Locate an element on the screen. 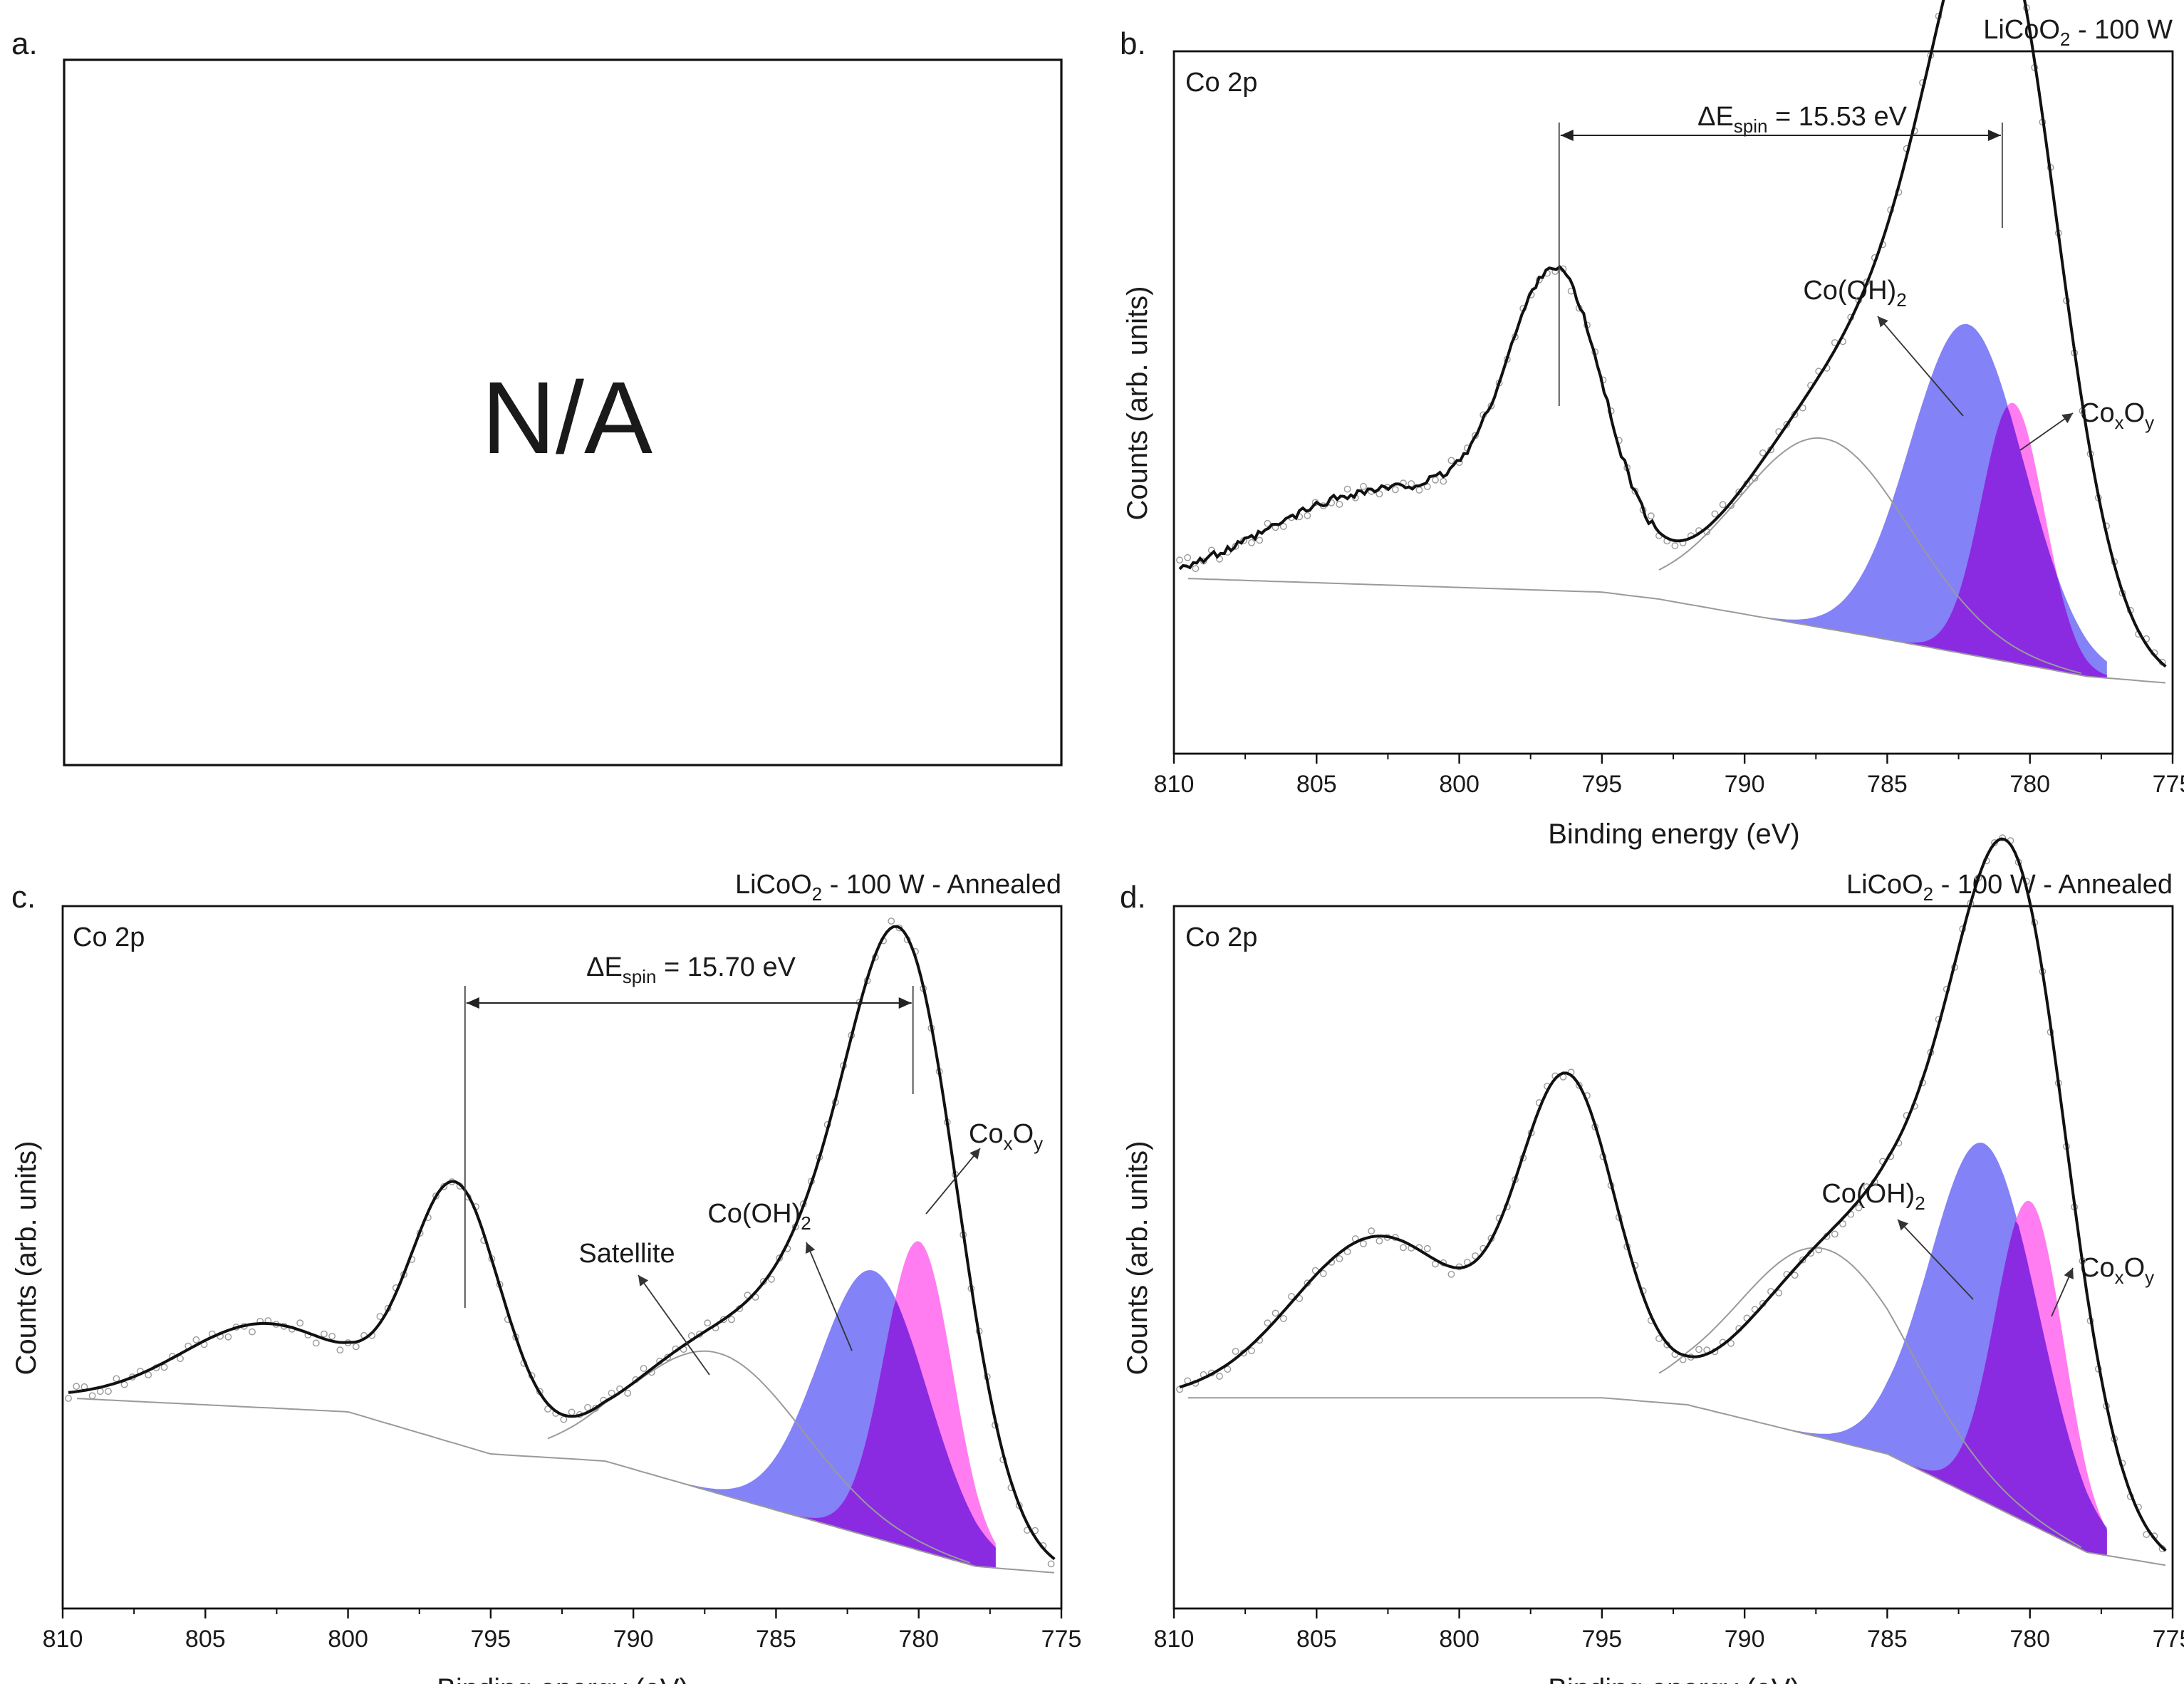 This screenshot has width=2184, height=1684. panel-b-hydroxide-label: Co(OH)2 is located at coordinates (1854, 293).